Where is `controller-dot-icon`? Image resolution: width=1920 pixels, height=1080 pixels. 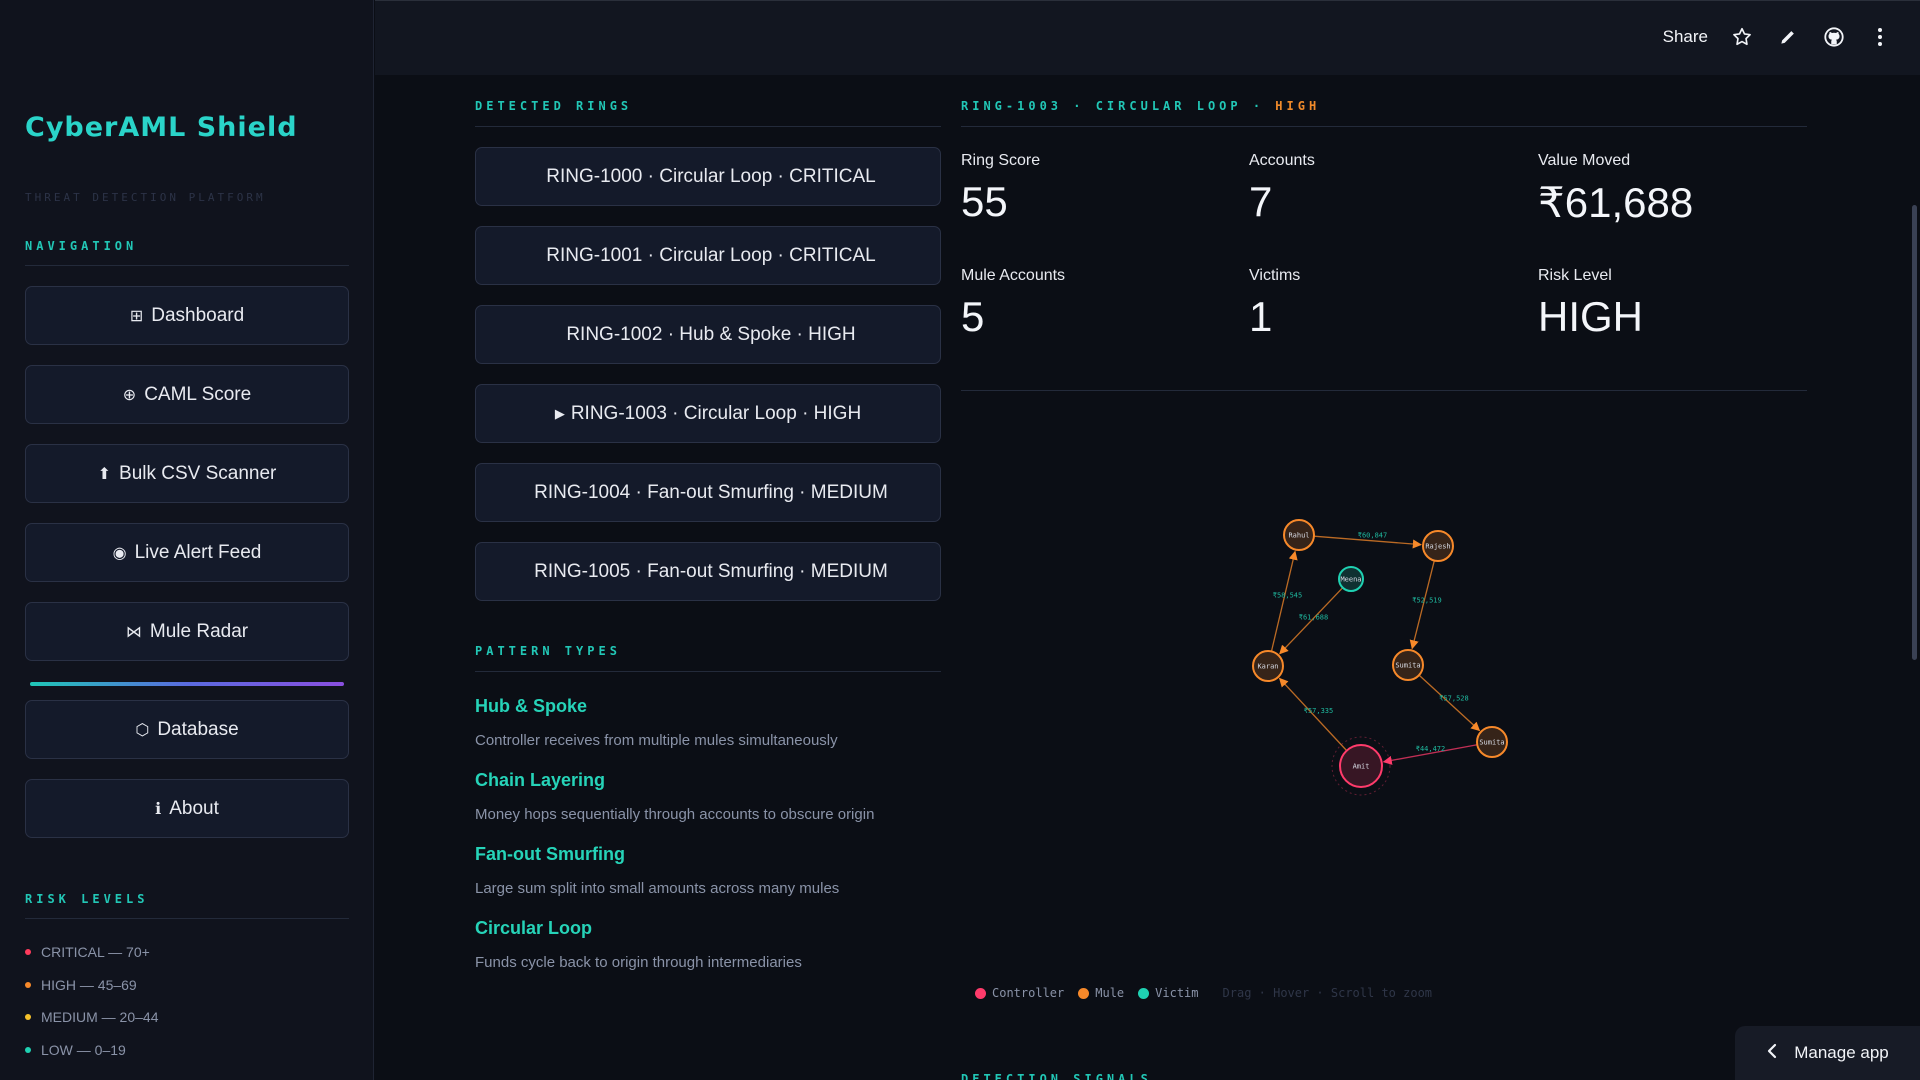
controller-dot-icon is located at coordinates (980, 993).